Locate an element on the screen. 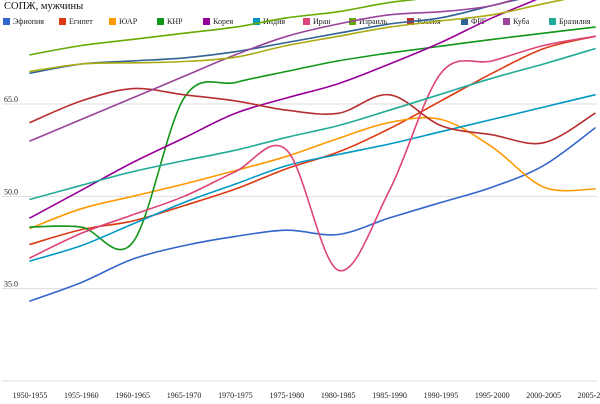  x-tick-label: 1950-1955 is located at coordinates (30, 395).